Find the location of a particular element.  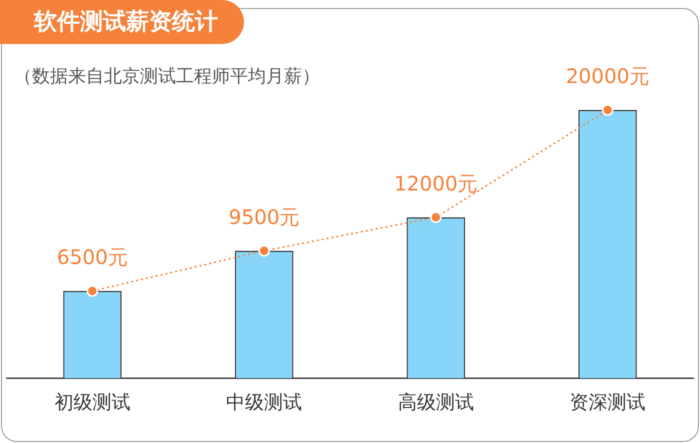

chart-title: 软件测试薪资统计 is located at coordinates (122, 22).